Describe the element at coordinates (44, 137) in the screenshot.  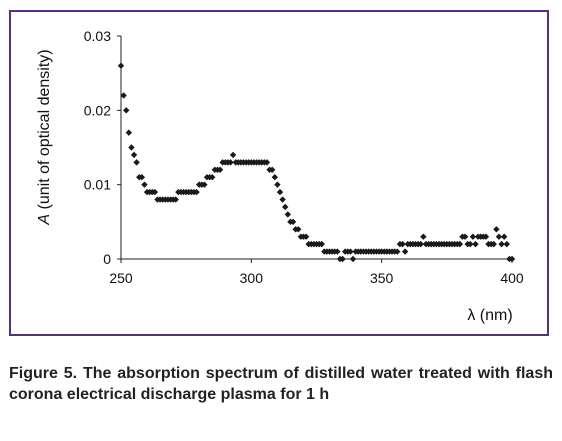
I see `y-axis-label: A (unit of optical density)` at that location.